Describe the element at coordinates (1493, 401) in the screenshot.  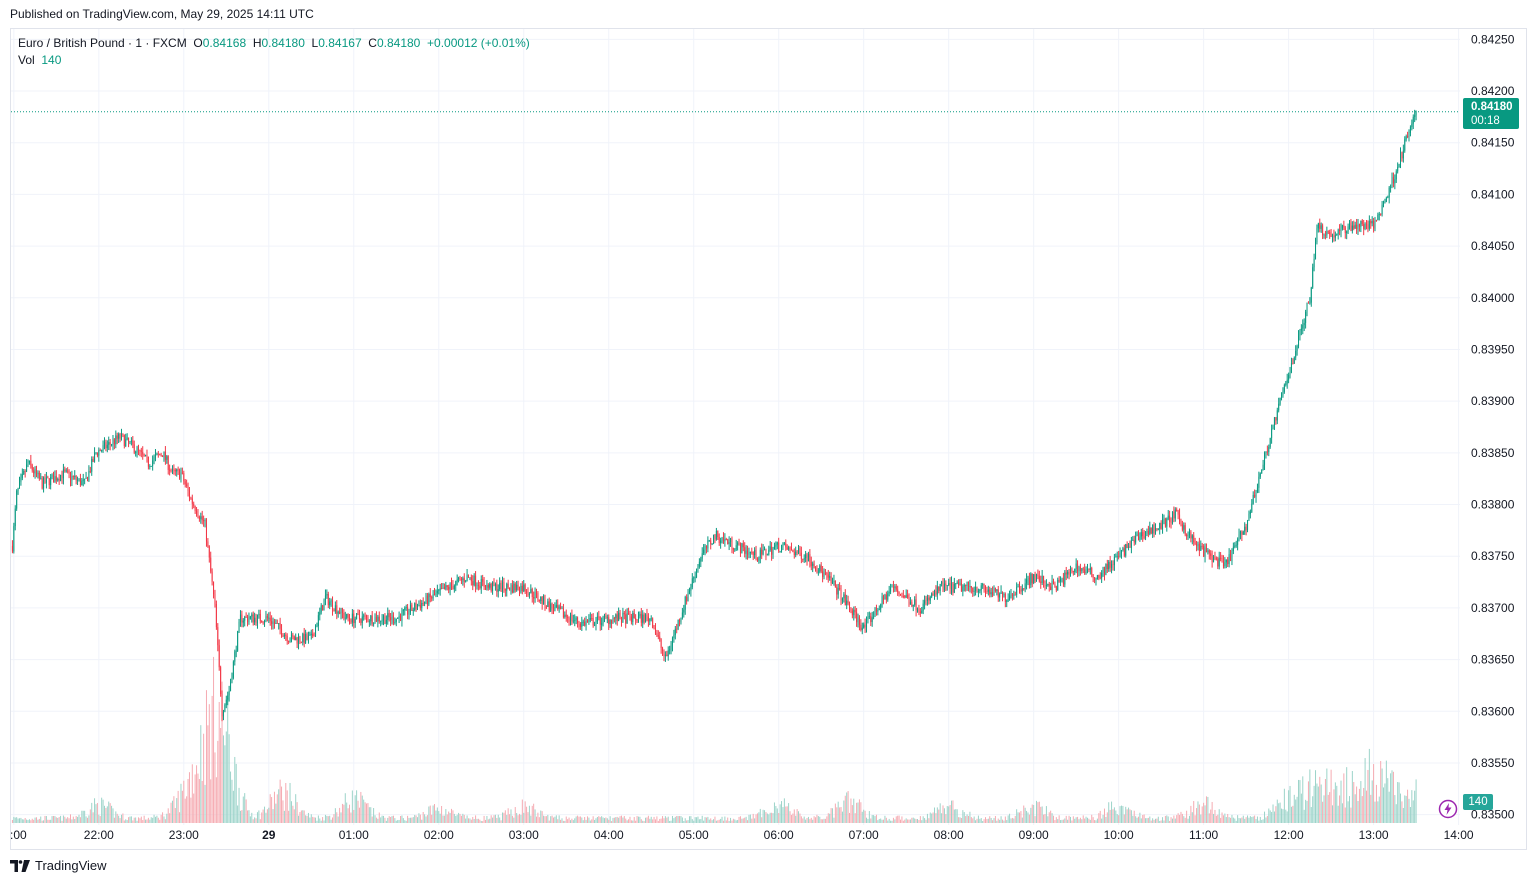
I see `price-tick-label: 0.83900` at that location.